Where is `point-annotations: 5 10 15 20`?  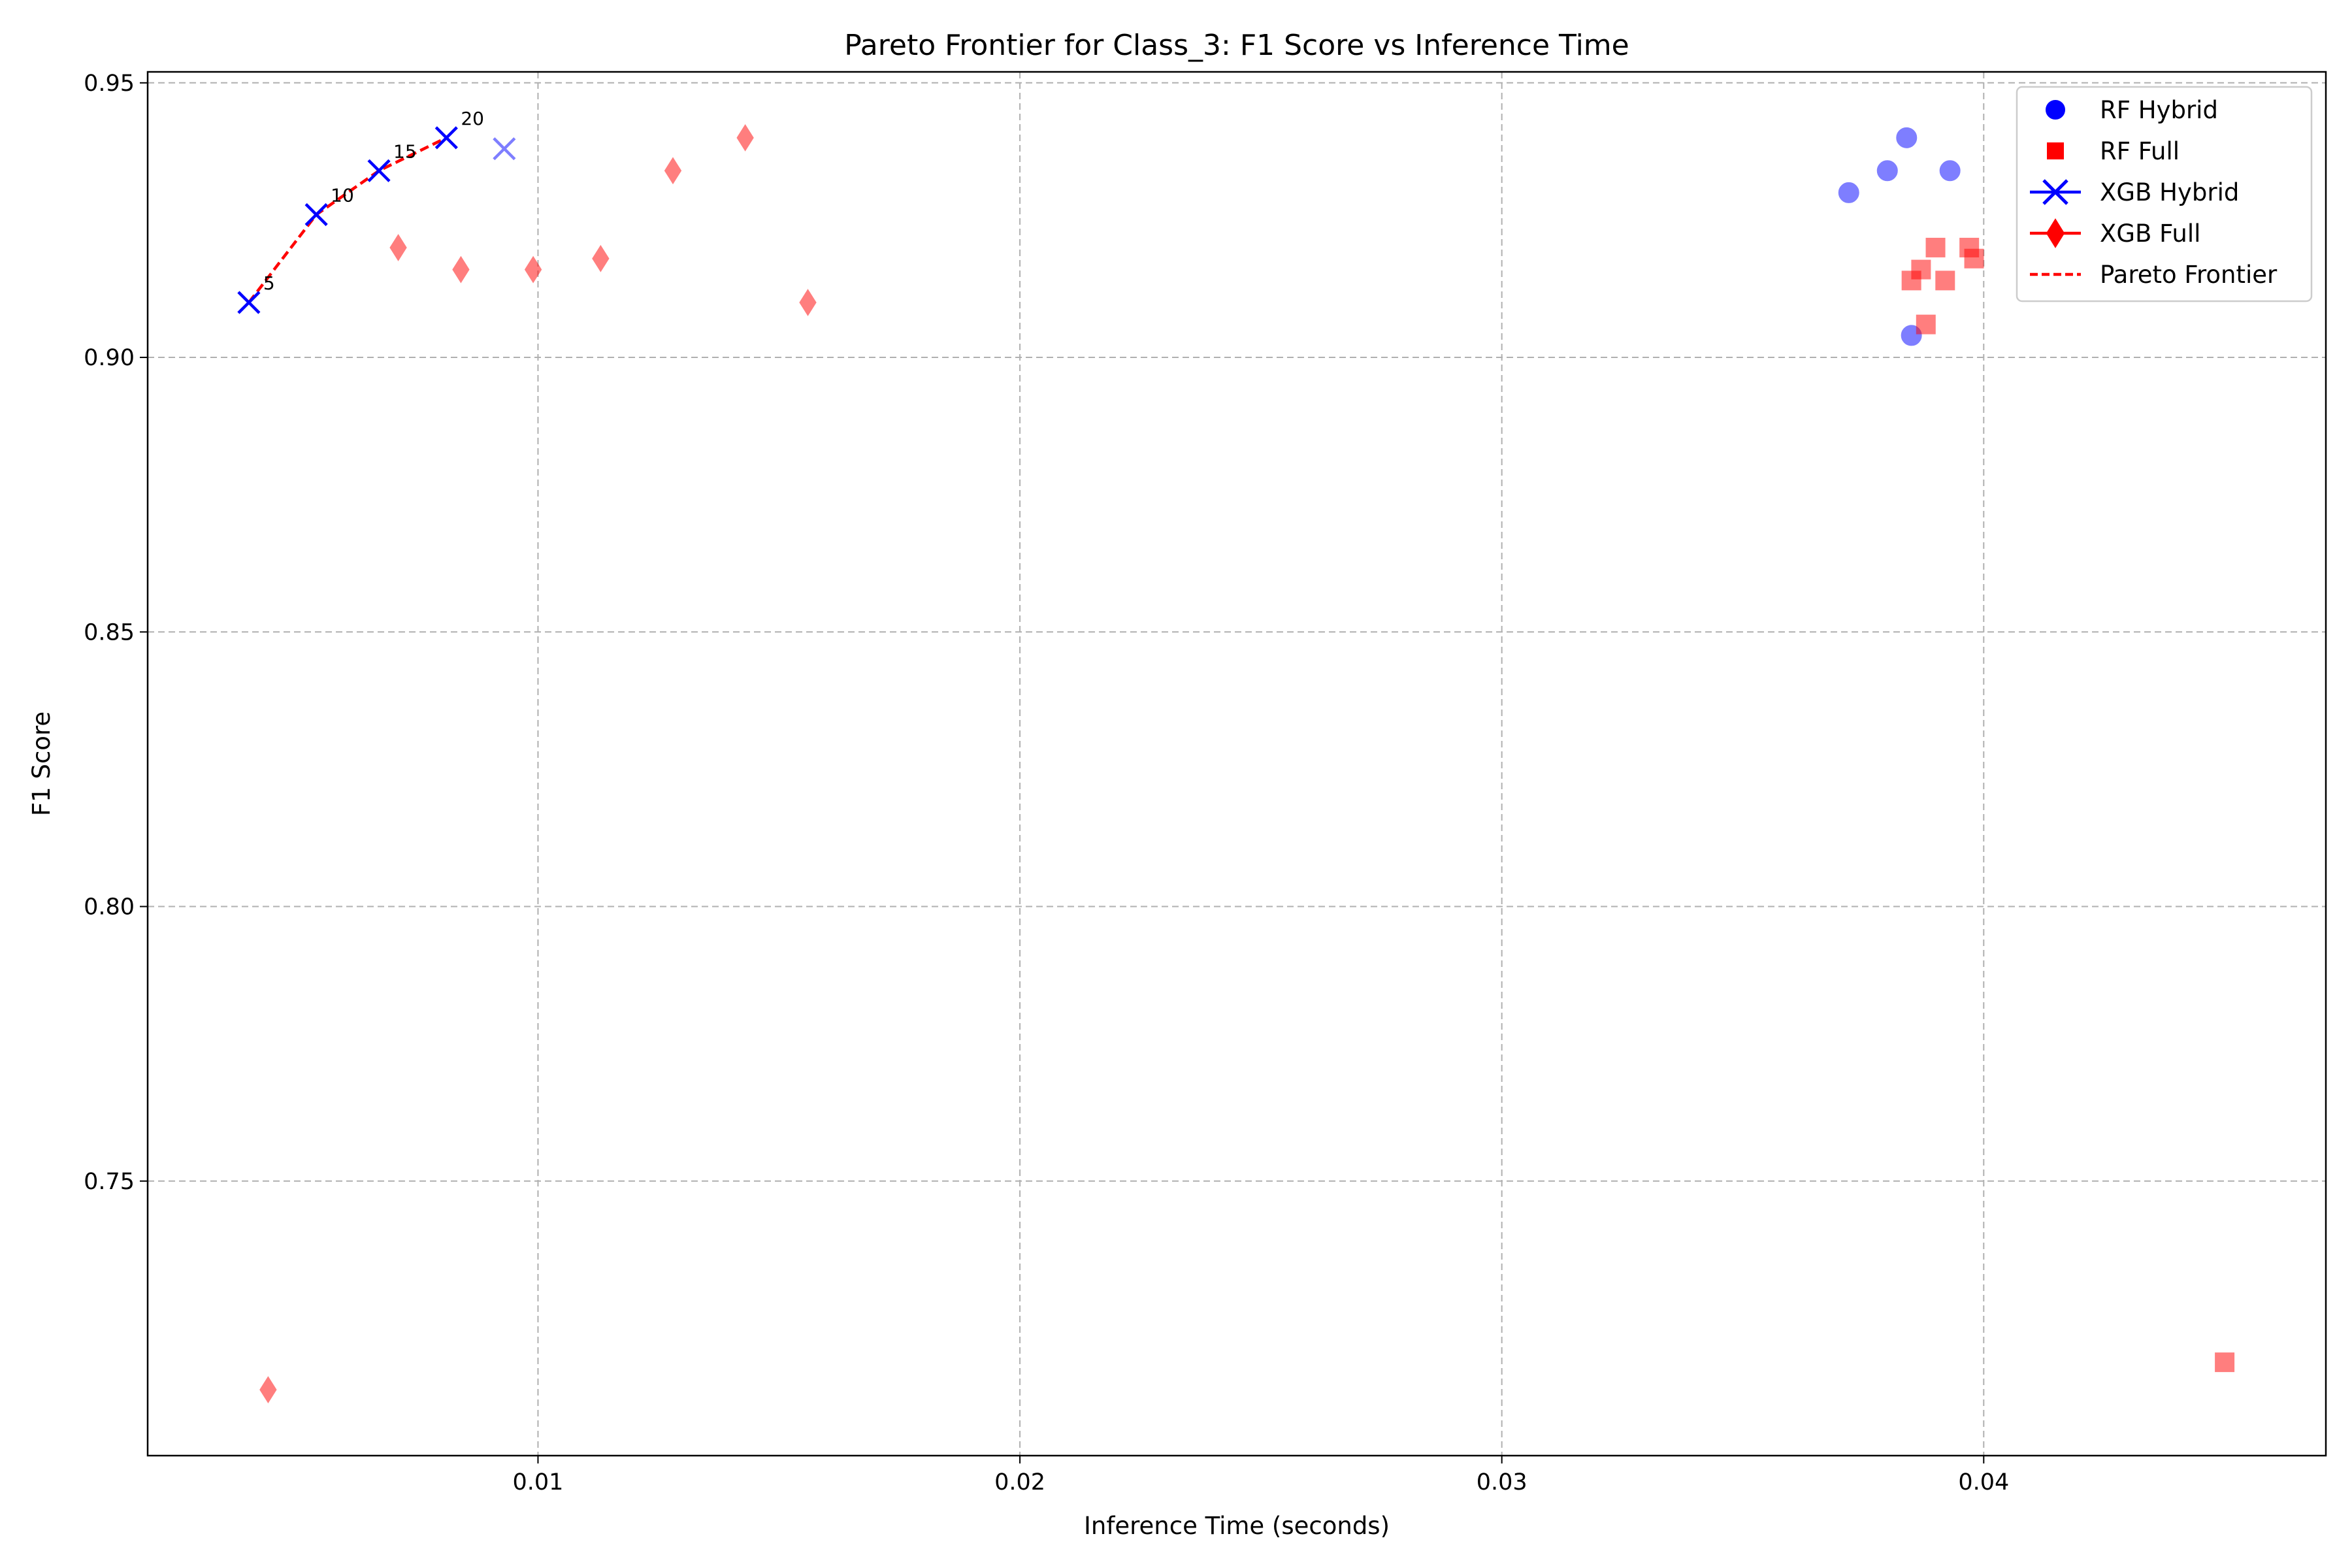 point-annotations: 5 10 15 20 is located at coordinates (373, 201).